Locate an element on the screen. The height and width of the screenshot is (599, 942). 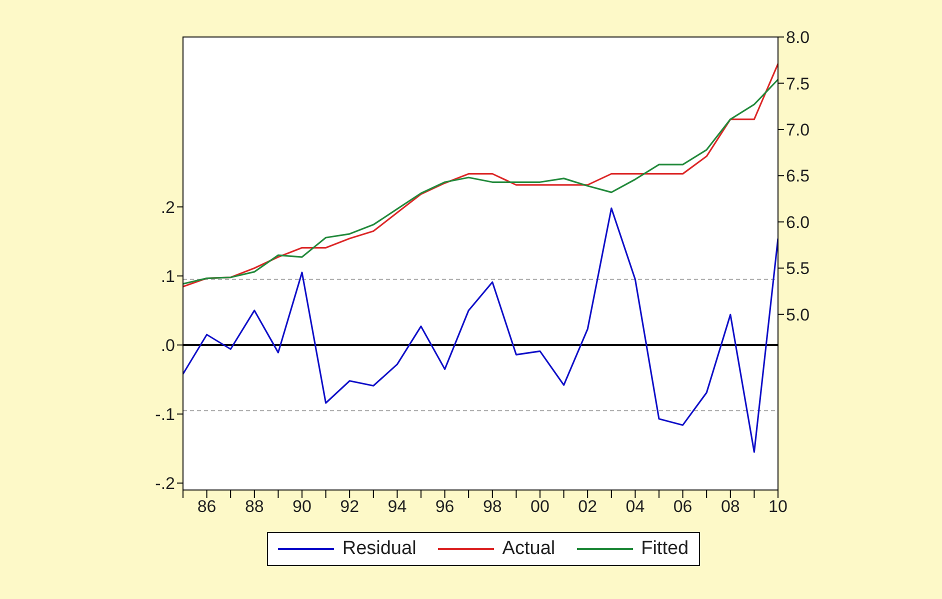
y-tick-label: -.2 is located at coordinates (165, 484).